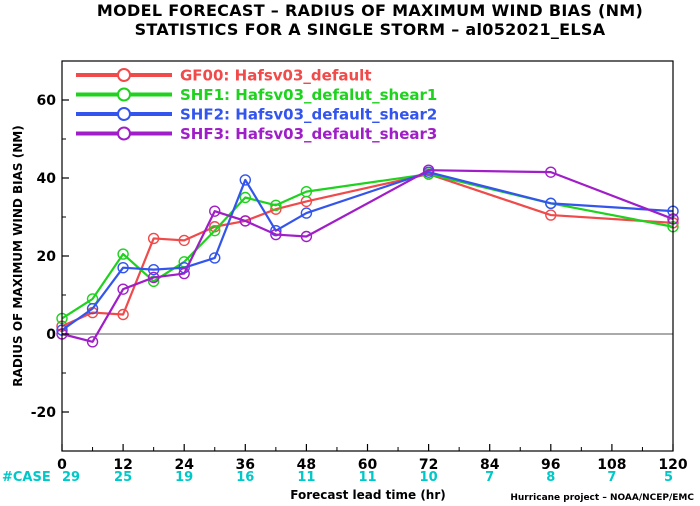 This screenshot has width=700, height=506. I want to click on case-count: 19, so click(184, 477).